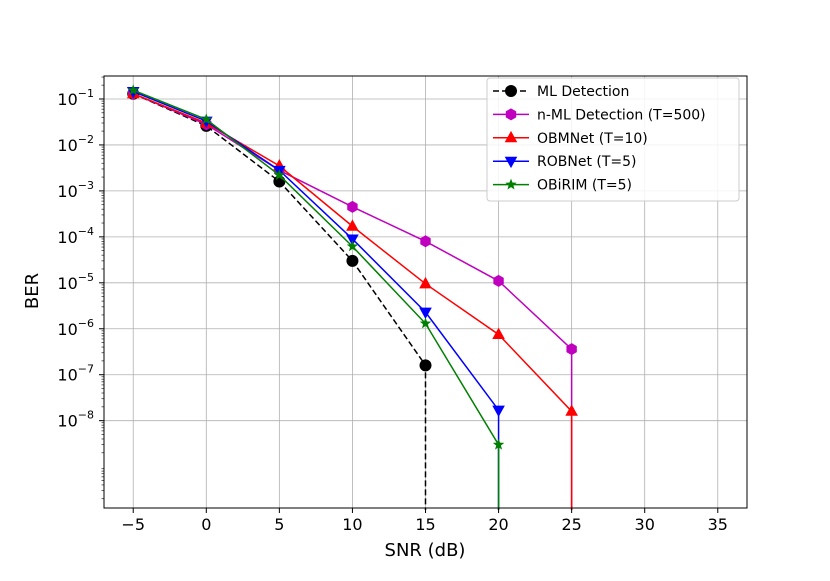 The width and height of the screenshot is (830, 581). I want to click on y-tick-label: 10⁻⁷, so click(75, 374).